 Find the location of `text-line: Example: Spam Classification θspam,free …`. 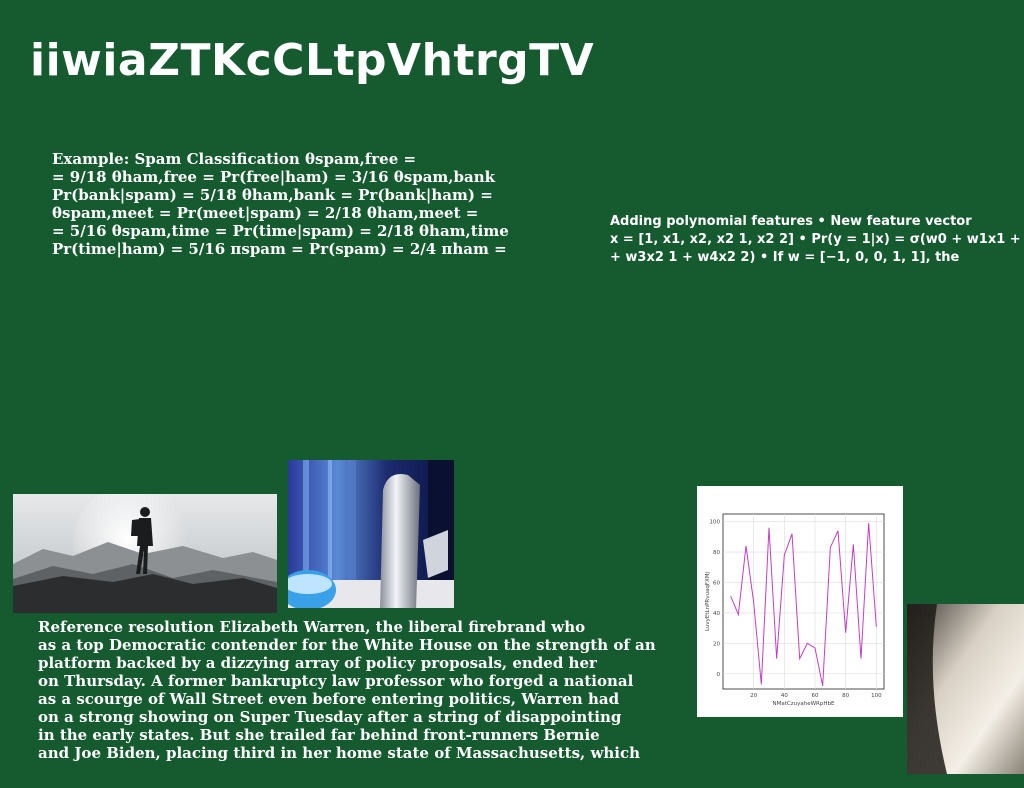

text-line: Example: Spam Classification θspam,free … is located at coordinates (234, 159).